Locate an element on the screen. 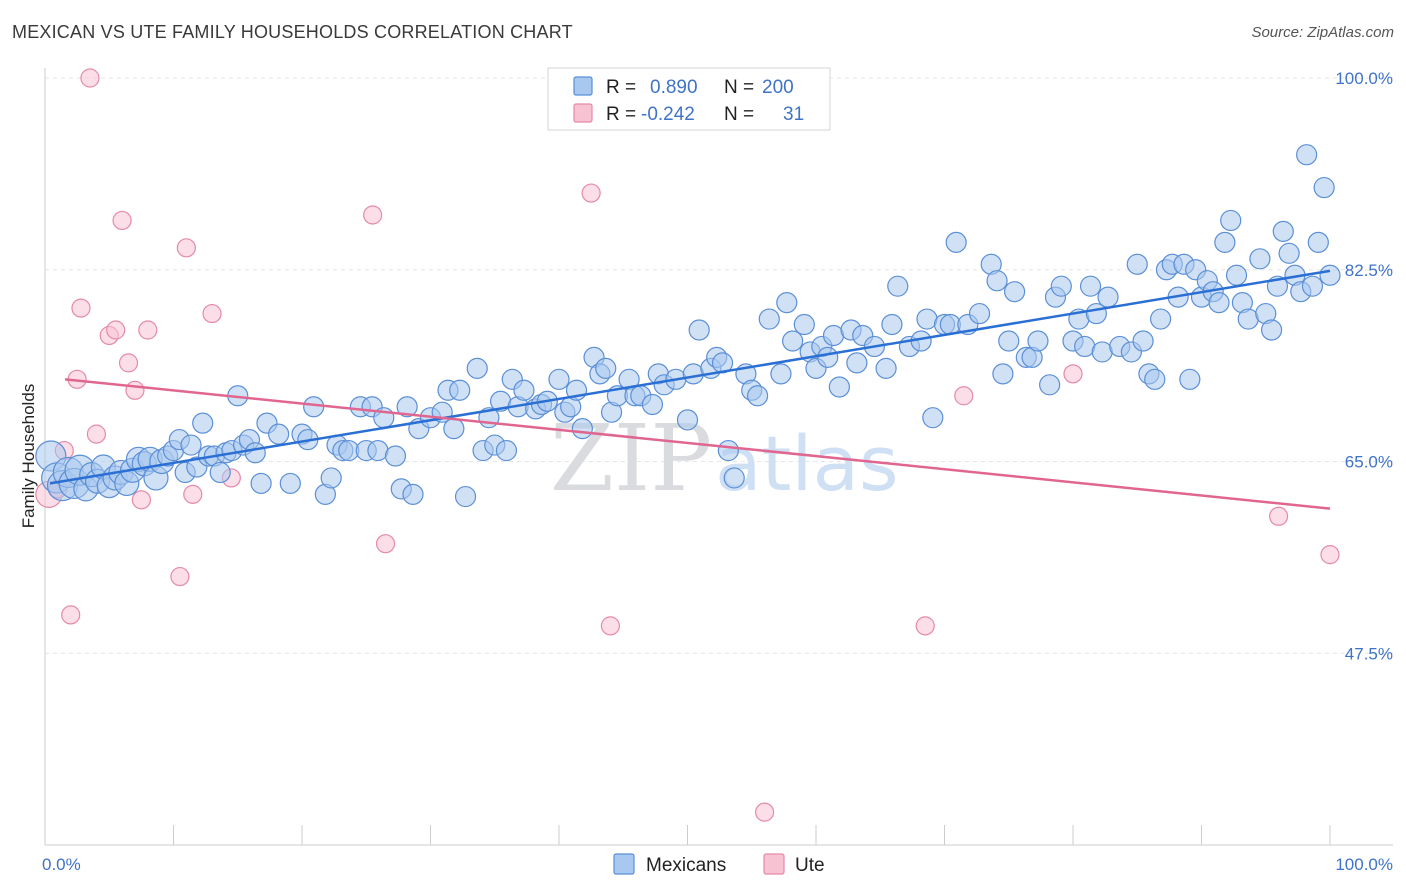 The width and height of the screenshot is (1406, 892). y-tick-label: 47.5% is located at coordinates (1369, 653).